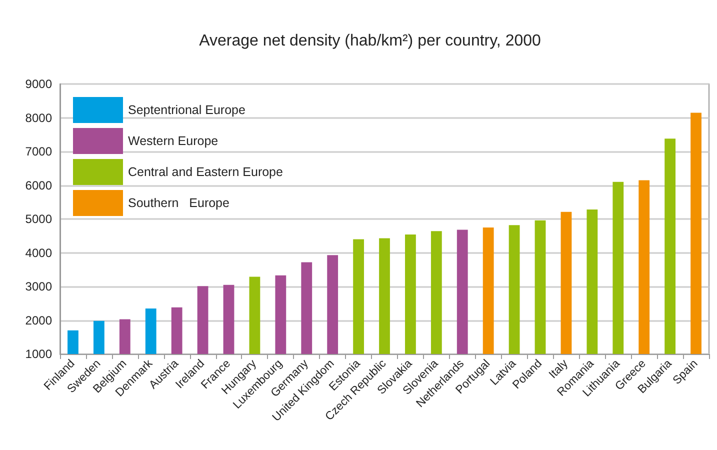  I want to click on legend-label: Western Europe, so click(173, 141).